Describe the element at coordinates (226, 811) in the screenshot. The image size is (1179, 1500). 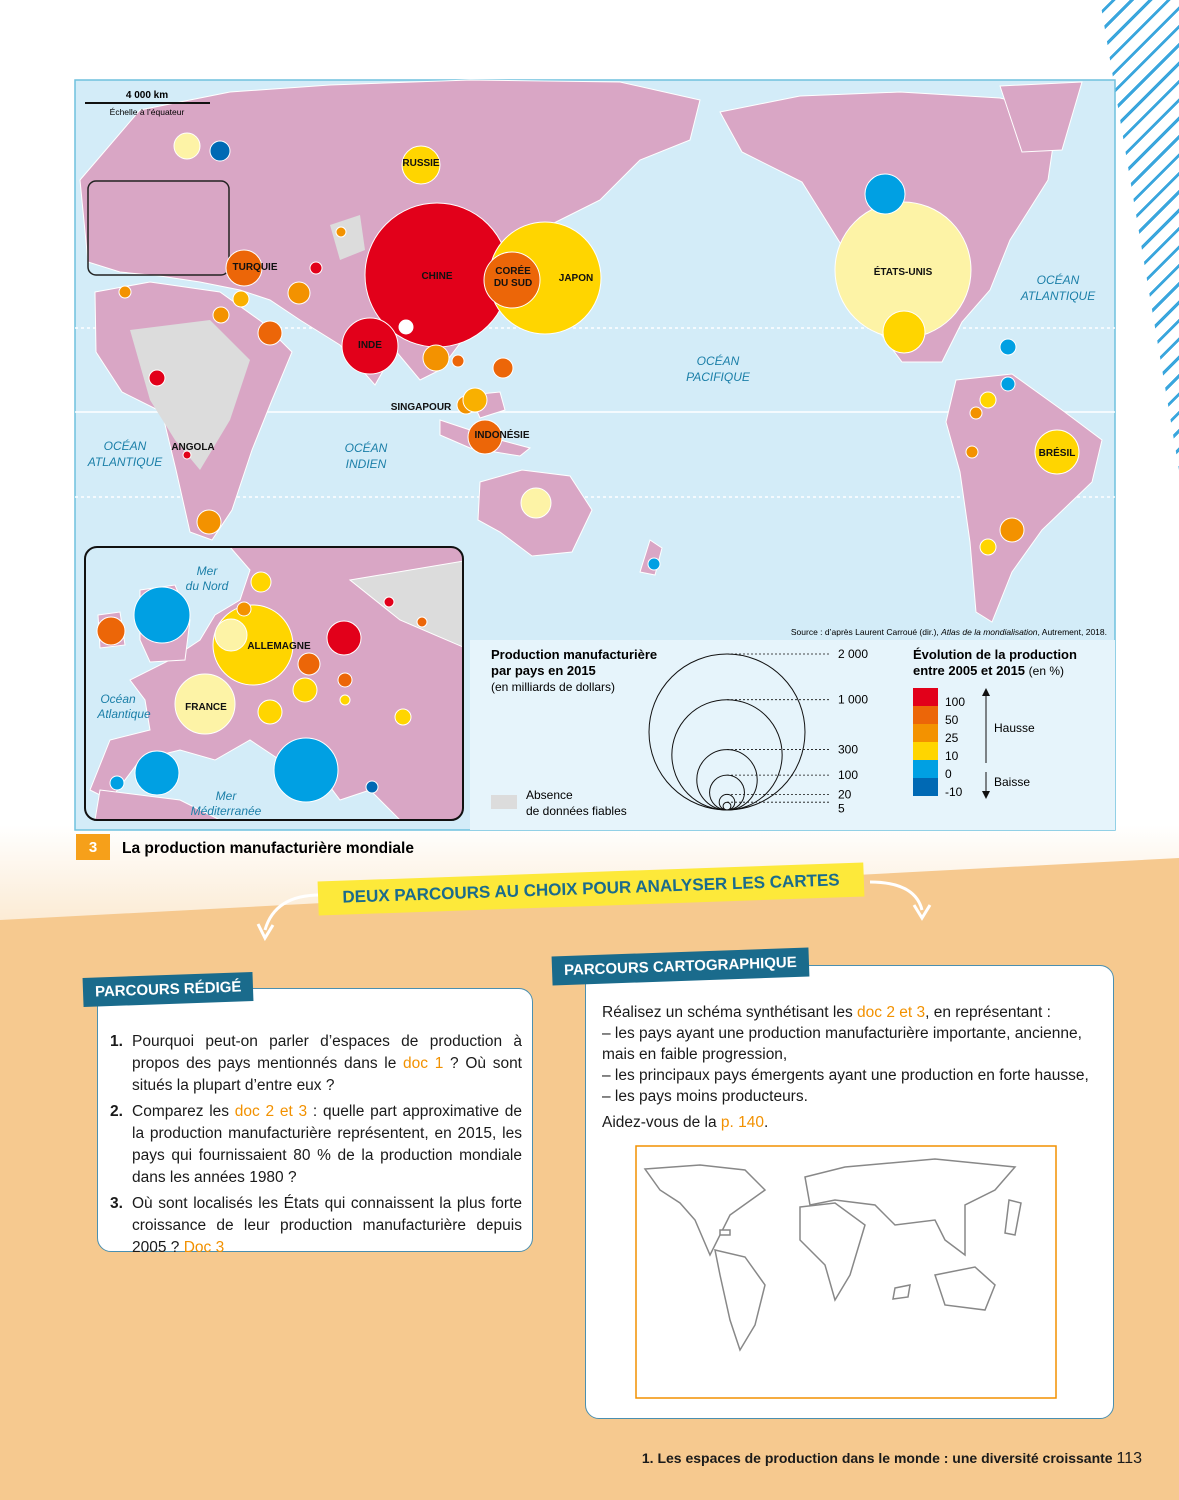
I see `sea-label: Méditerranée` at that location.